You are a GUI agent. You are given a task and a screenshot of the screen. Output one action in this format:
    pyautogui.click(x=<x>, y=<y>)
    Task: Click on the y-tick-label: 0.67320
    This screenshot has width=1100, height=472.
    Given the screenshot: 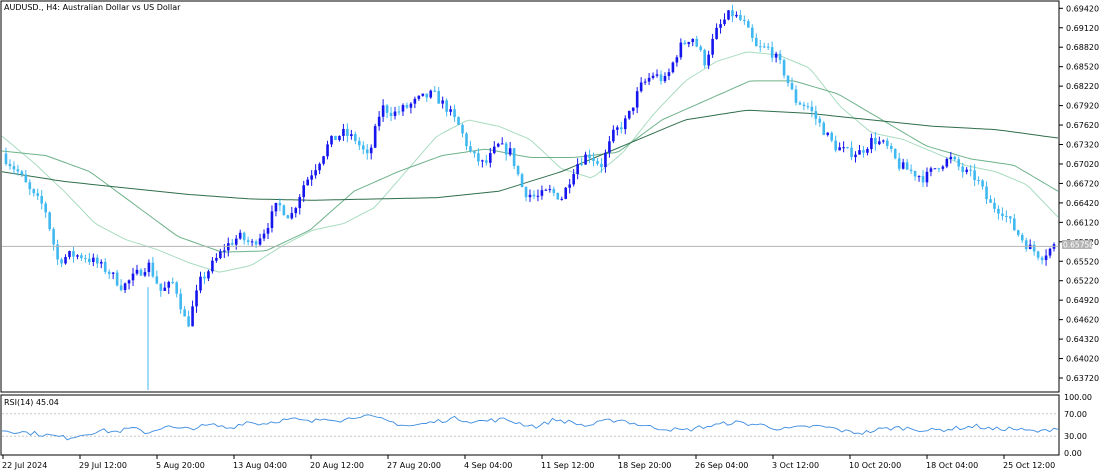 What is the action you would take?
    pyautogui.click(x=1082, y=145)
    